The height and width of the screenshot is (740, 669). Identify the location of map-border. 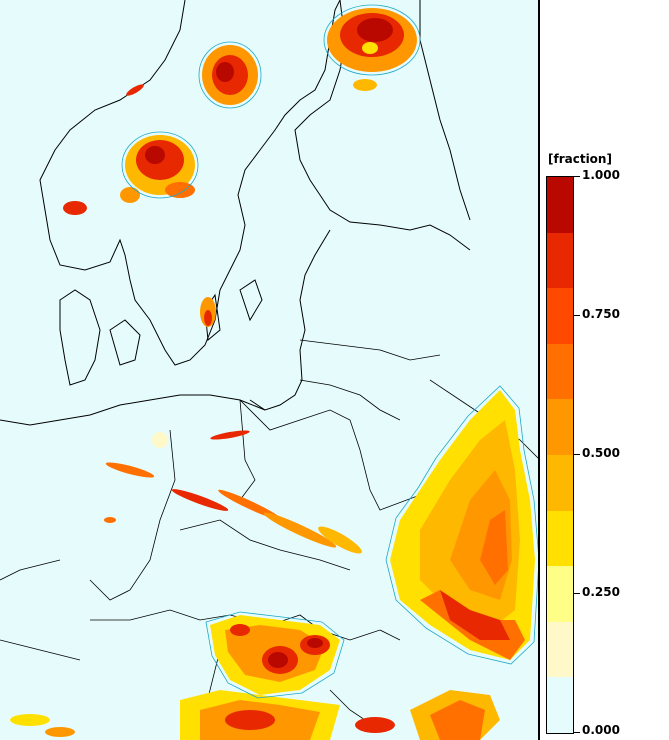
(539, 370).